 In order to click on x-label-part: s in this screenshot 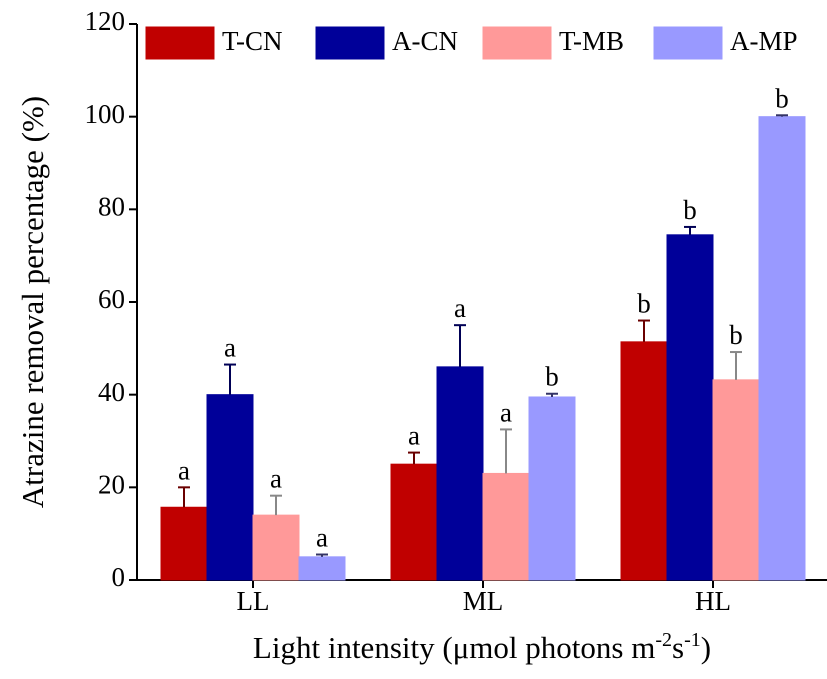, I will do `click(678, 647)`.